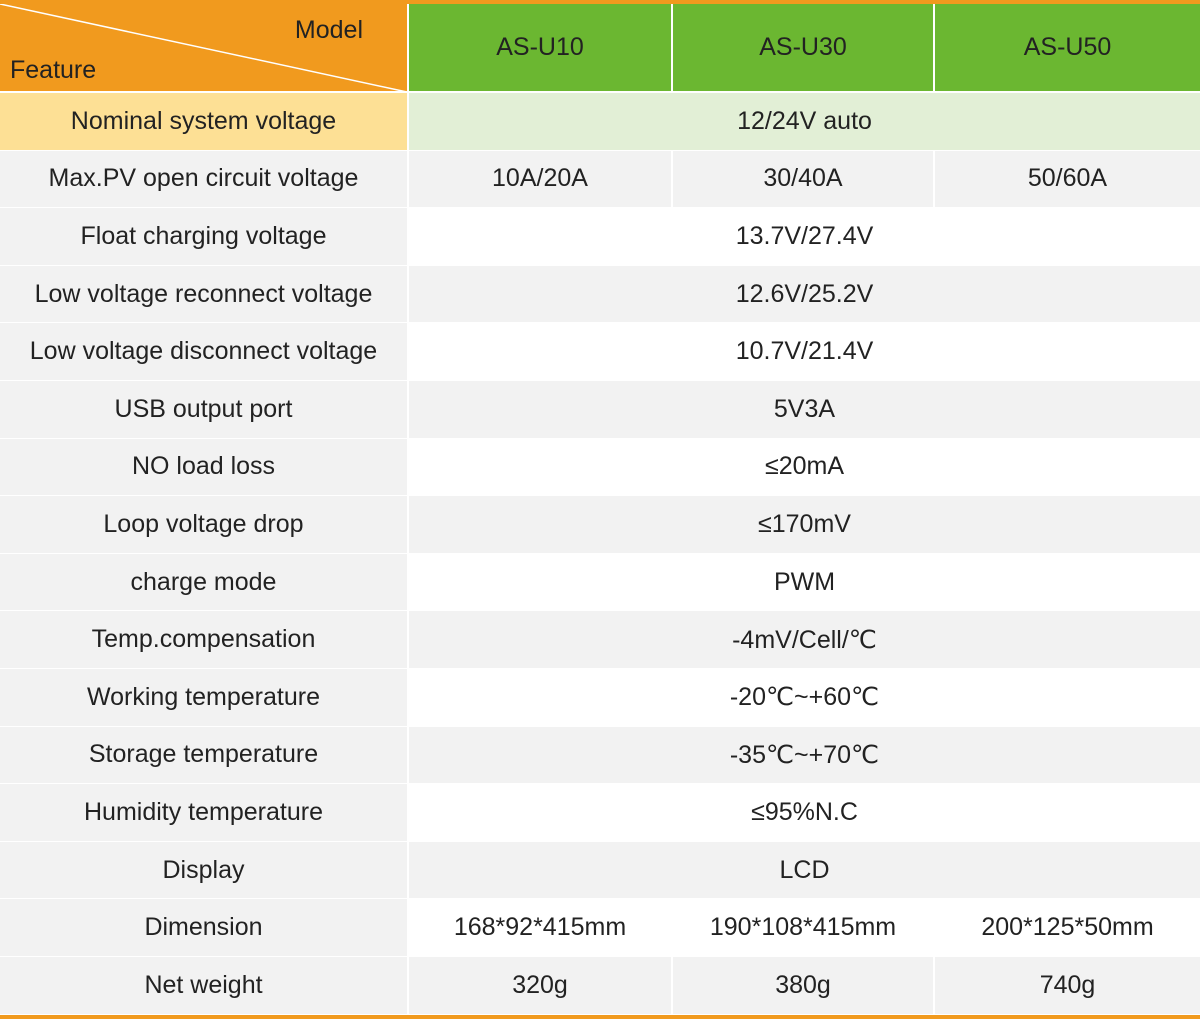  Describe the element at coordinates (541, 47) in the screenshot. I see `model-column-header: AS-U10` at that location.